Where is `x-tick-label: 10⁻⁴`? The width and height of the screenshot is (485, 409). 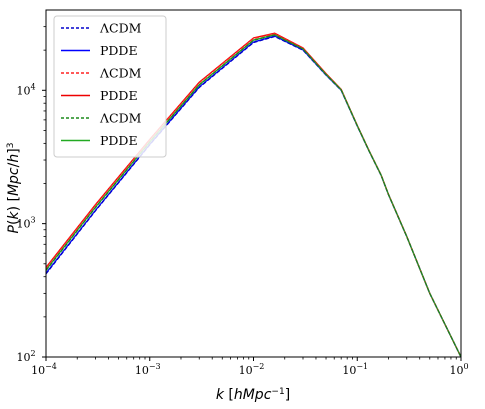 x-tick-label: 10⁻⁴ is located at coordinates (44, 369).